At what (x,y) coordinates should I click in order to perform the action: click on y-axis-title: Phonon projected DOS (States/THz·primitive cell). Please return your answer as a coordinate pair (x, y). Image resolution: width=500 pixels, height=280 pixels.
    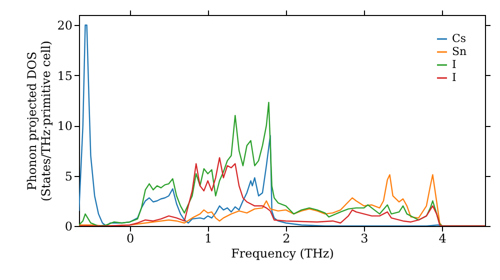
    Looking at the image, I should click on (39, 121).